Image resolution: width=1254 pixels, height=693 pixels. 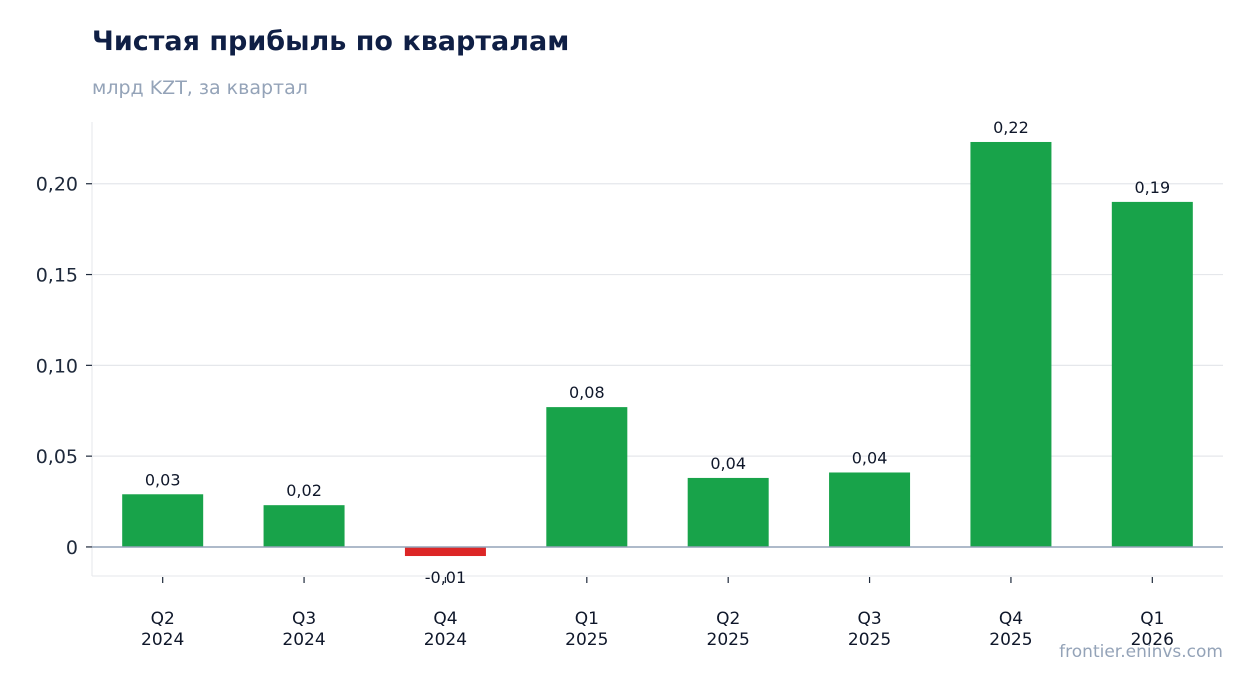 What do you see at coordinates (303, 629) in the screenshot?
I see `x-tick-label: Q3 2024` at bounding box center [303, 629].